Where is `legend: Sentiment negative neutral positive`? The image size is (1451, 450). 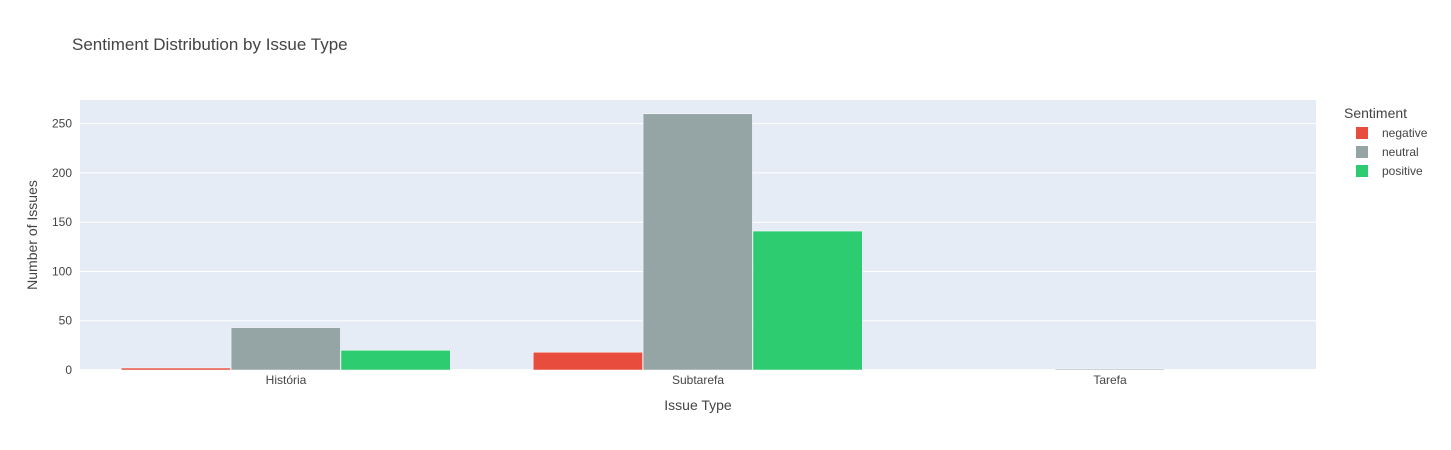
legend: Sentiment negative neutral positive is located at coordinates (1386, 141).